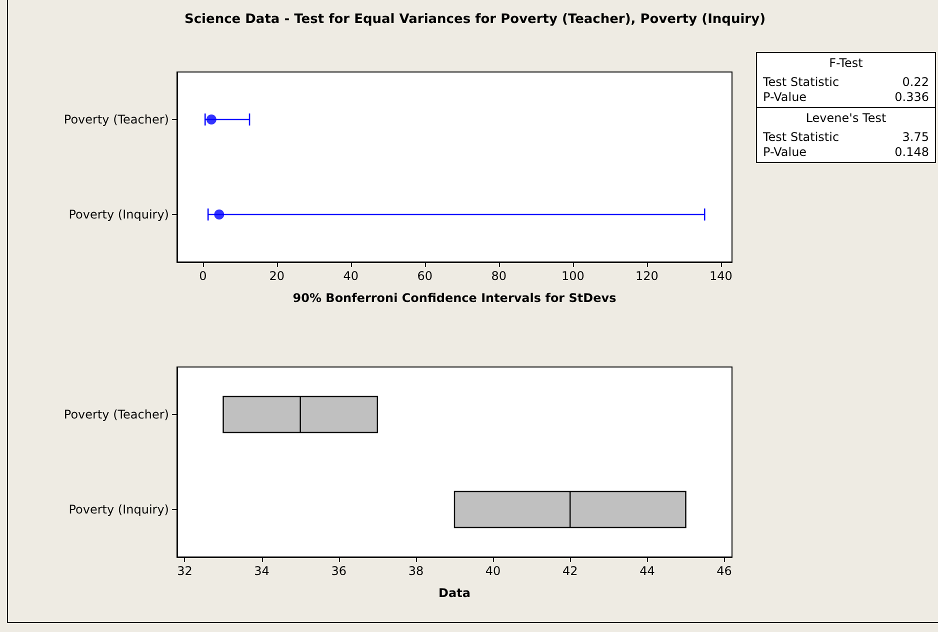 Image resolution: width=938 pixels, height=632 pixels. What do you see at coordinates (646, 276) in the screenshot?
I see `x-tick-label: 120` at bounding box center [646, 276].